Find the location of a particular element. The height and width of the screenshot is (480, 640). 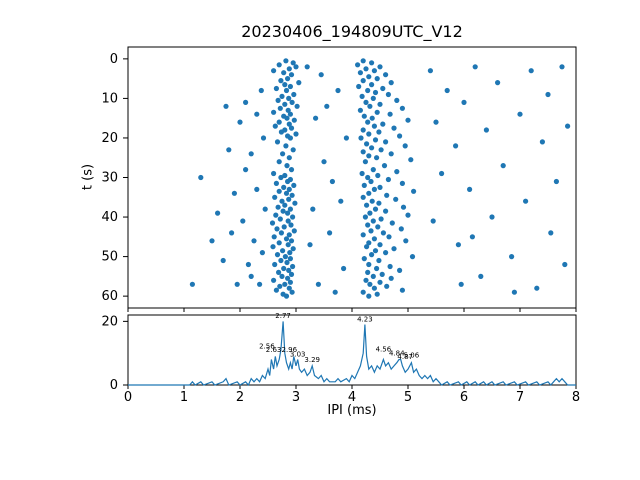

y-tick-label: 0 is located at coordinates (114, 385).